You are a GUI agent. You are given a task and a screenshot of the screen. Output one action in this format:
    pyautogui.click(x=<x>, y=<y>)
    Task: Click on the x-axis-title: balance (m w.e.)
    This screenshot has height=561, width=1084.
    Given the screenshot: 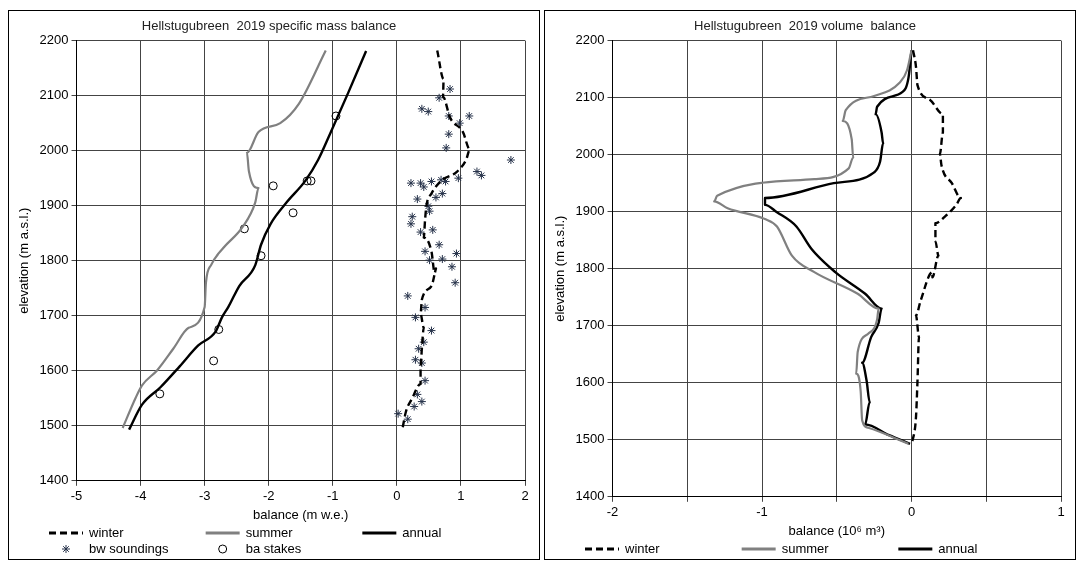 What is the action you would take?
    pyautogui.click(x=301, y=514)
    